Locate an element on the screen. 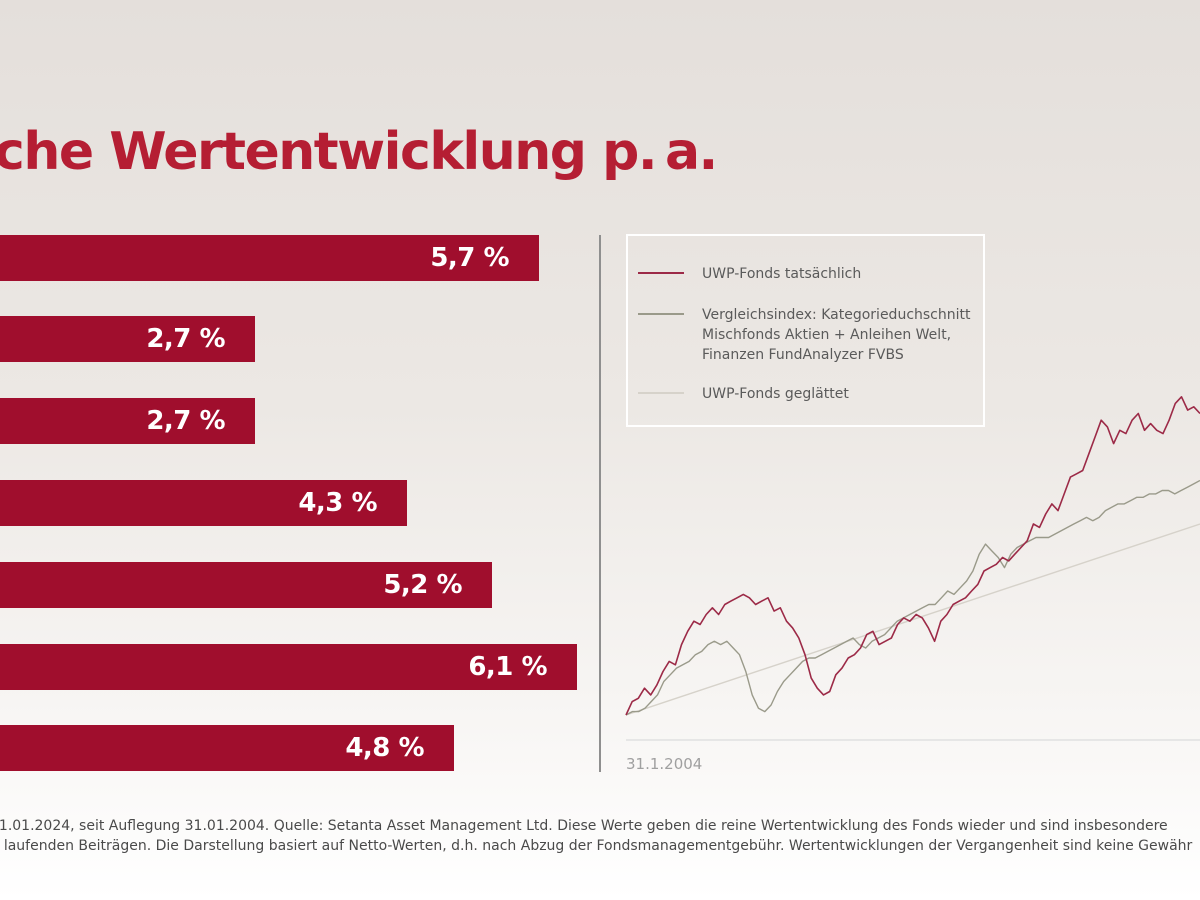  bar-1: 5,7 % is located at coordinates (269, 258).